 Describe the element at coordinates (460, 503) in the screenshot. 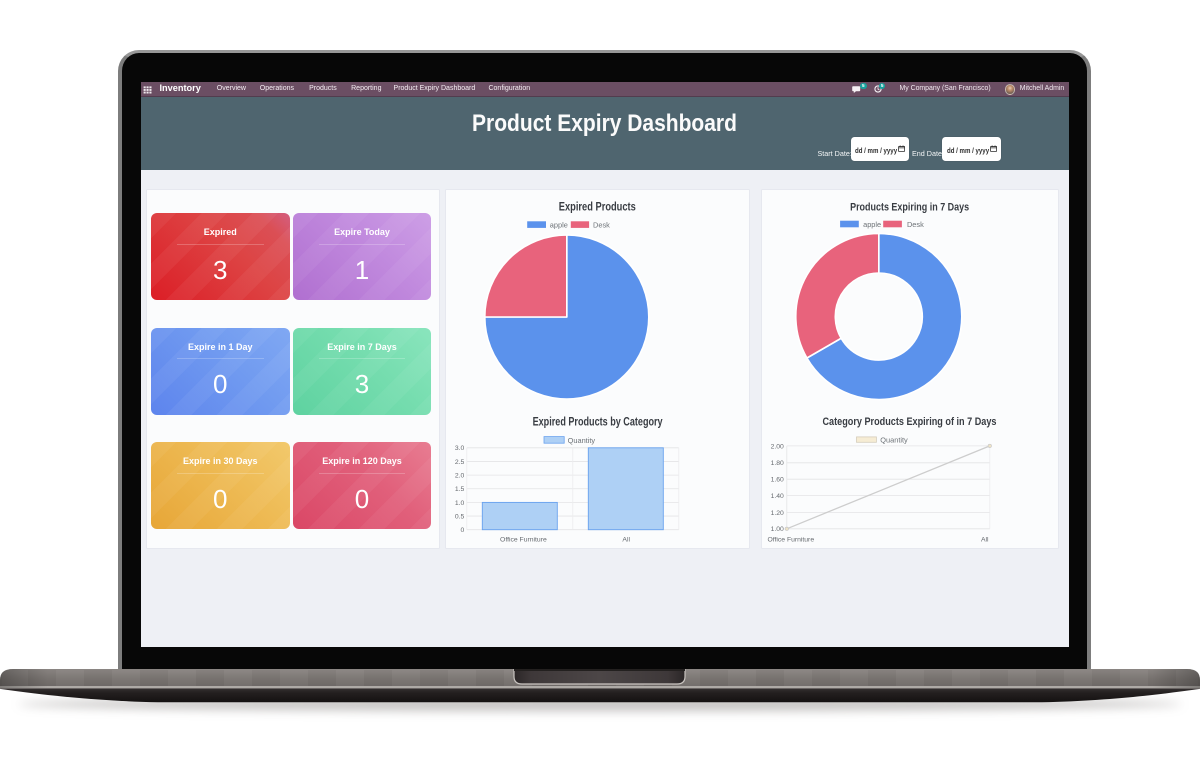

I see `svg-text: 1.0` at that location.